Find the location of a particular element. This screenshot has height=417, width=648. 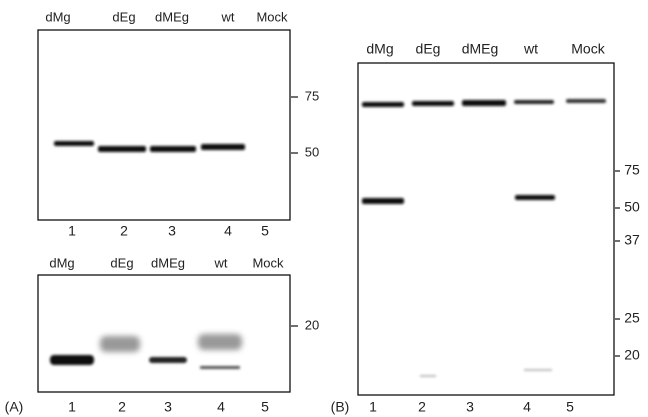

blot-membrane is located at coordinates (164, 333).